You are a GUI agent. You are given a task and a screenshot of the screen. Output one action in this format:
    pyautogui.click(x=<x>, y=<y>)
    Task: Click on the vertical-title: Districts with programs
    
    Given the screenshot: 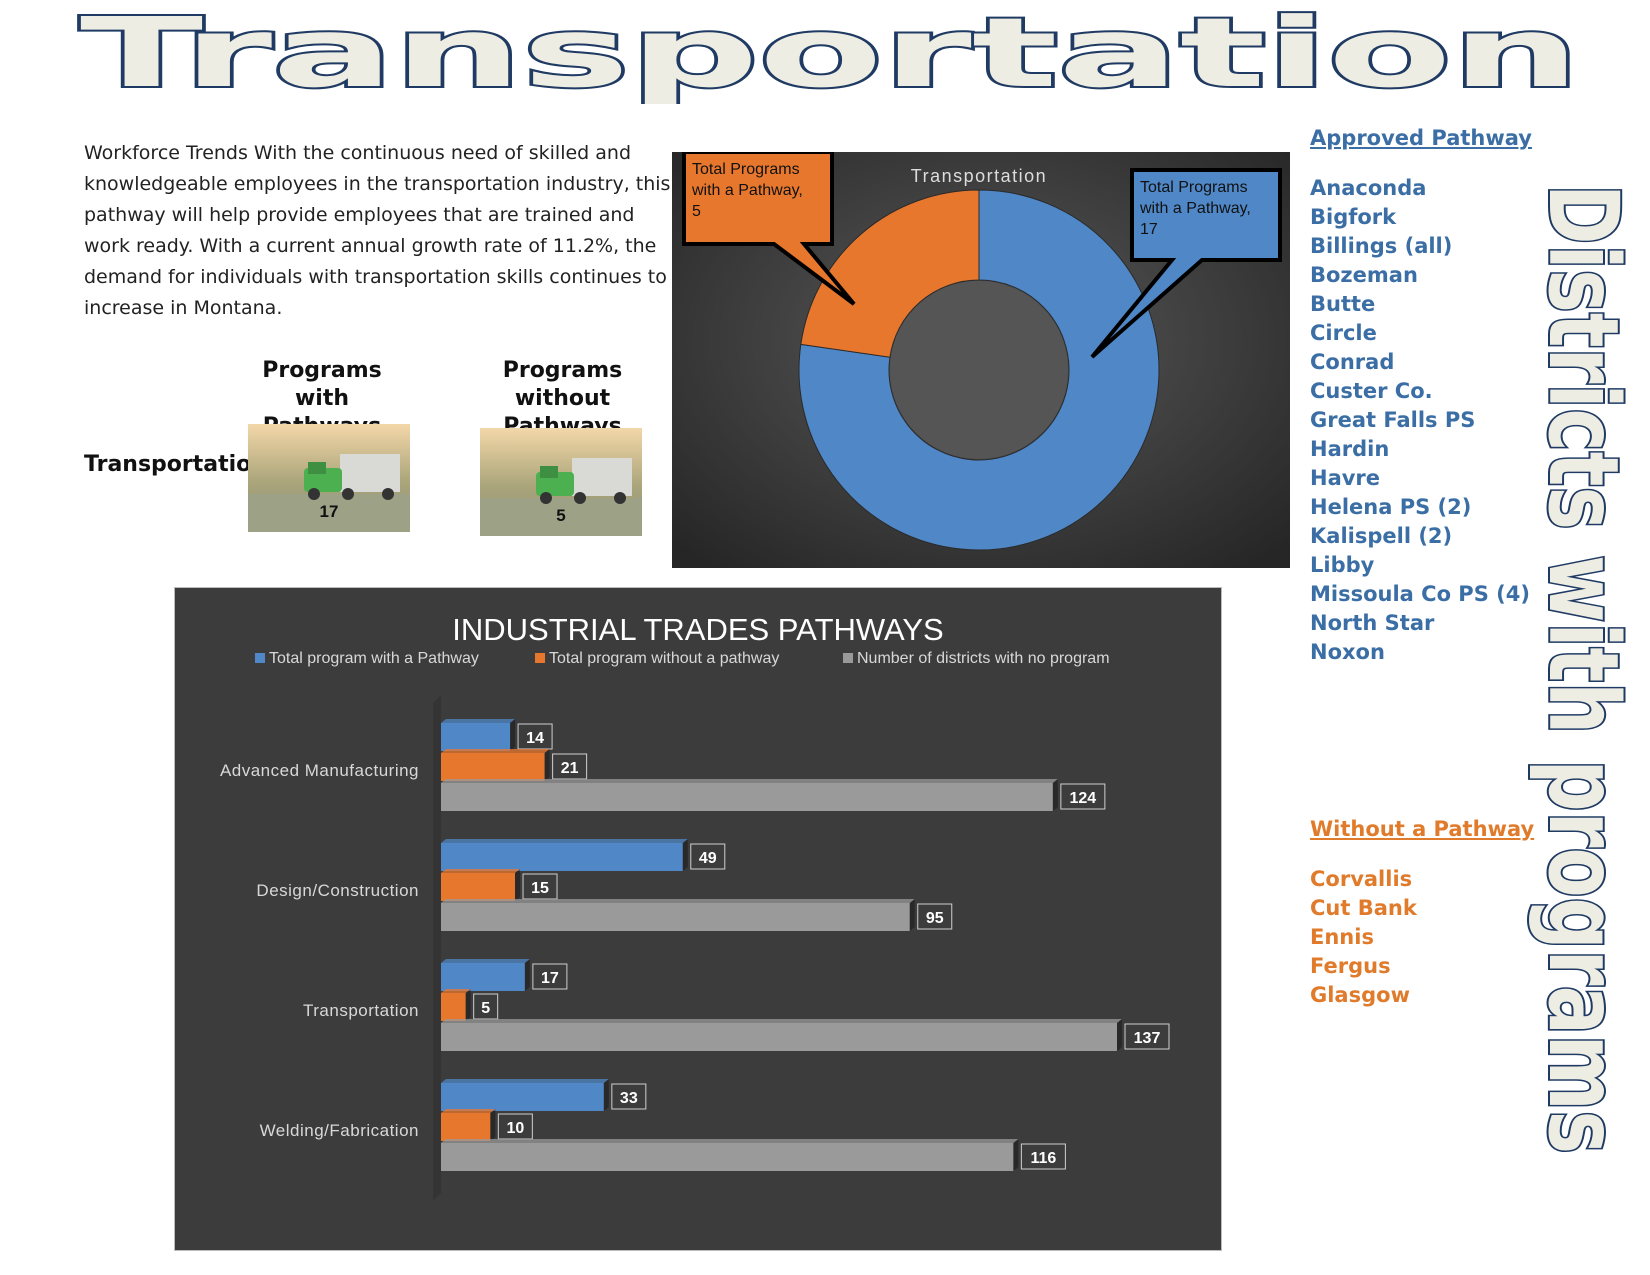 What is the action you would take?
    pyautogui.click(x=1577, y=670)
    